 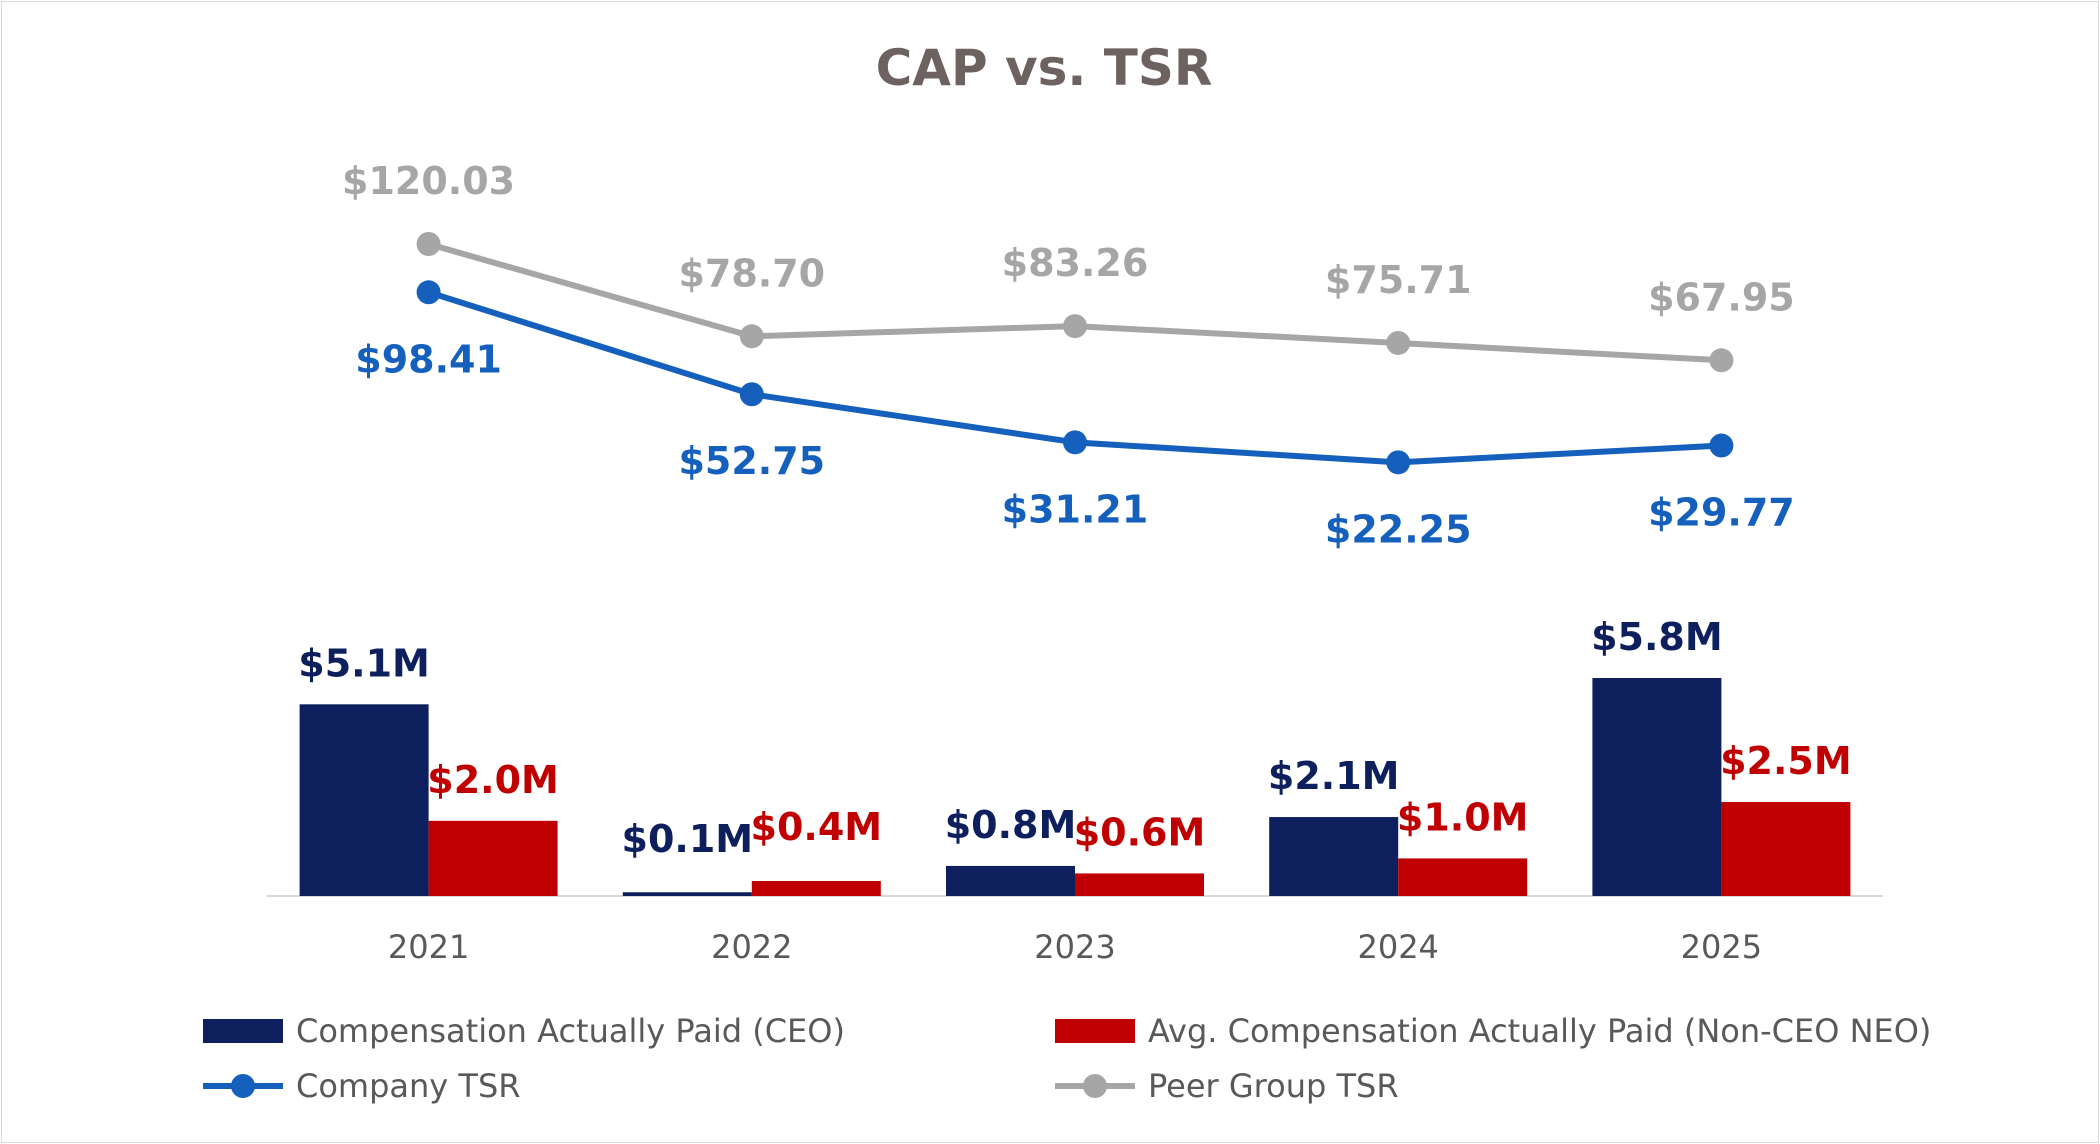 I want to click on bar-neo-2025, so click(x=1786, y=849).